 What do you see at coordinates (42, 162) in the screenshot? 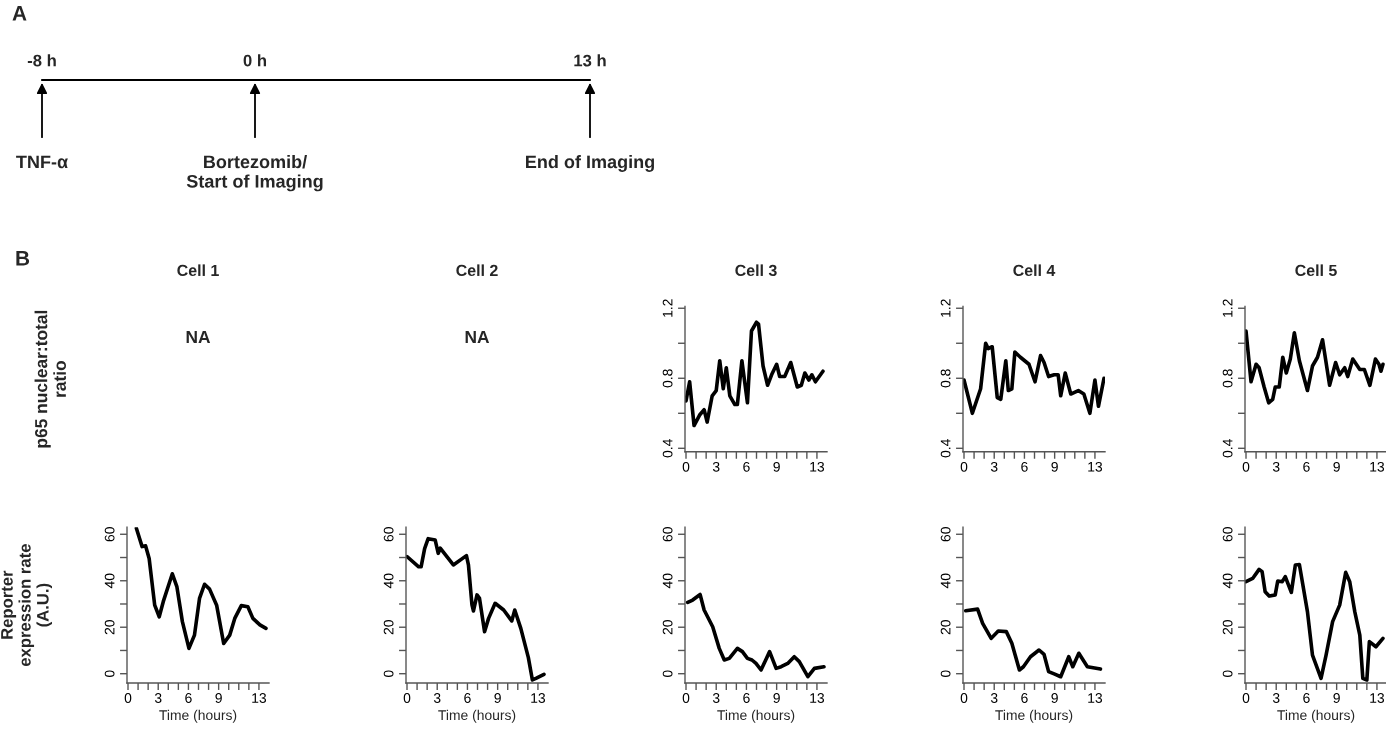
I see `text: TNF-α` at bounding box center [42, 162].